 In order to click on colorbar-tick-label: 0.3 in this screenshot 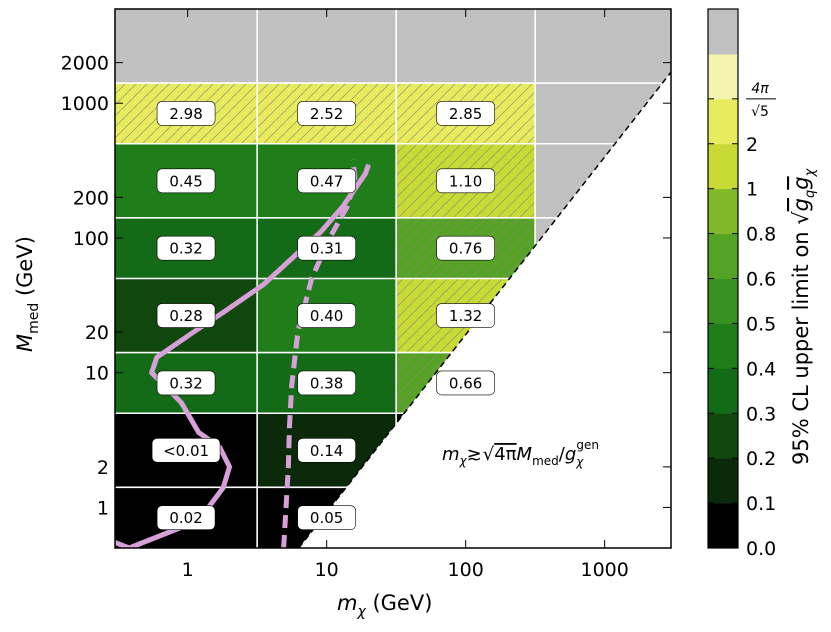, I will do `click(761, 414)`.